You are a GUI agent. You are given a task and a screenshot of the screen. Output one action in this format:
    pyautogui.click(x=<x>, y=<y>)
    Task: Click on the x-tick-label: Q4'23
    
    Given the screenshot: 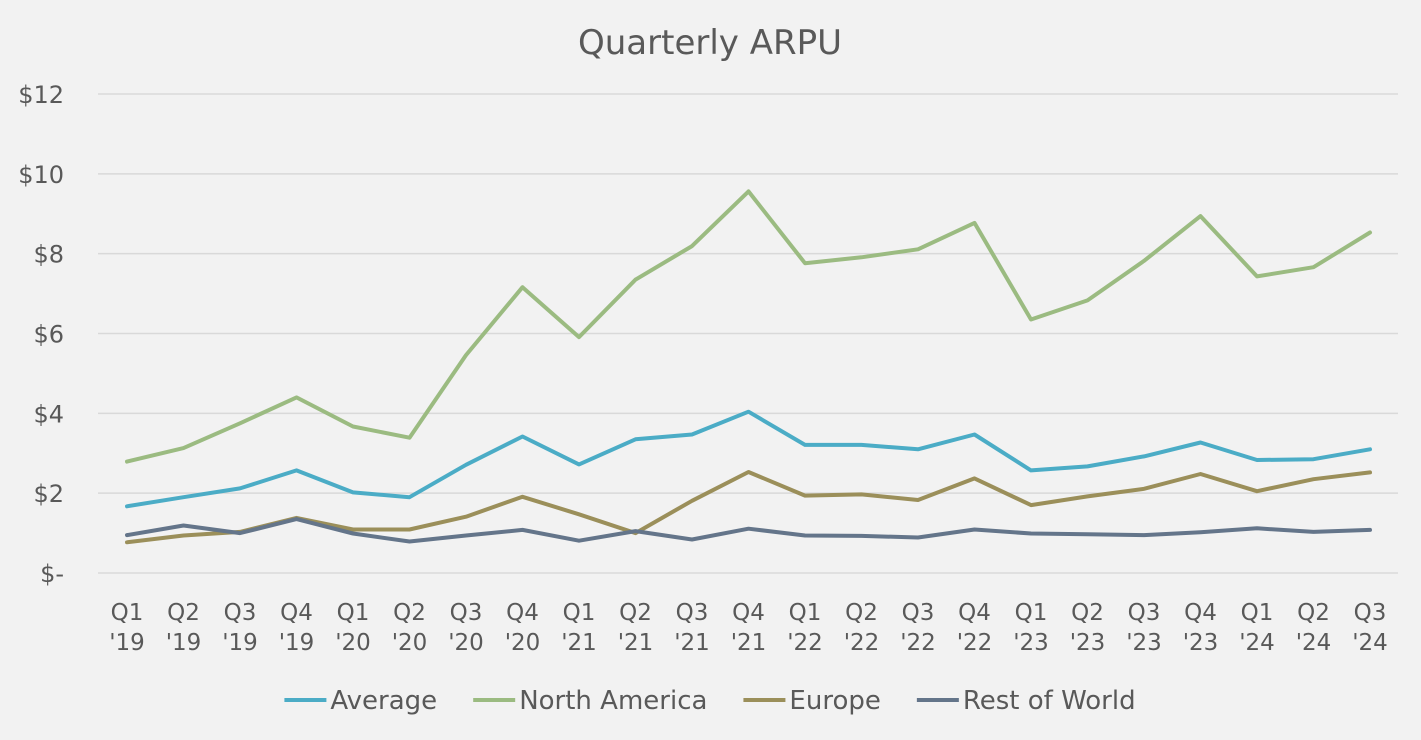 What is the action you would take?
    pyautogui.click(x=1201, y=628)
    